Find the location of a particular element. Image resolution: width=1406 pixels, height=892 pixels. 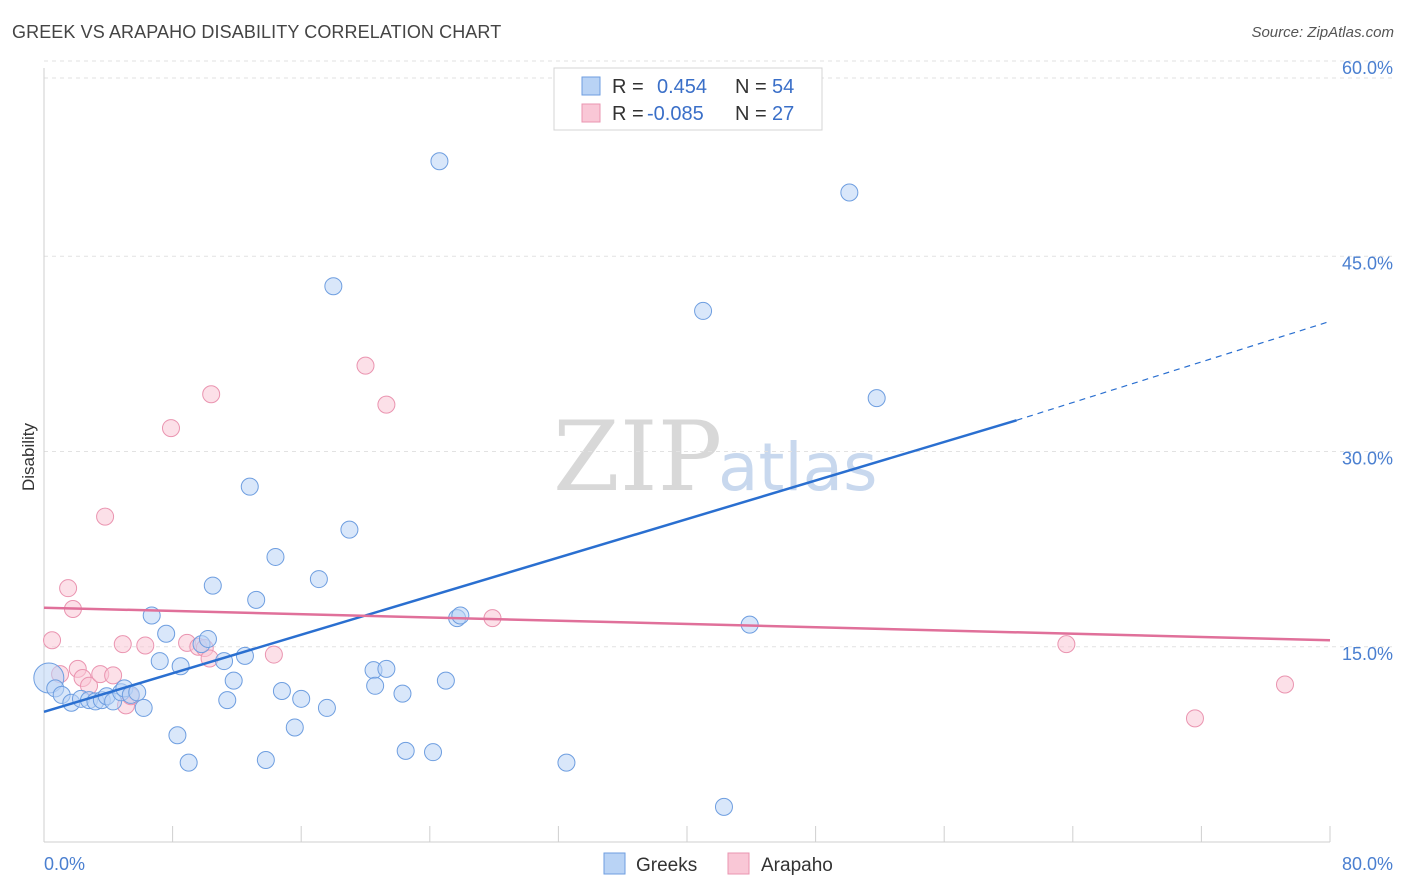

legend-top: R = 0.454 N = 54 R = -0.085 N = 27 is located at coordinates (688, 99).